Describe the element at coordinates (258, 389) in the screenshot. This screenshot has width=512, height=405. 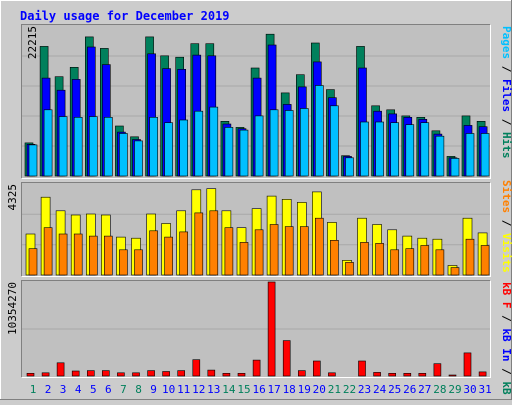
I see `day-label-16: 16` at that location.